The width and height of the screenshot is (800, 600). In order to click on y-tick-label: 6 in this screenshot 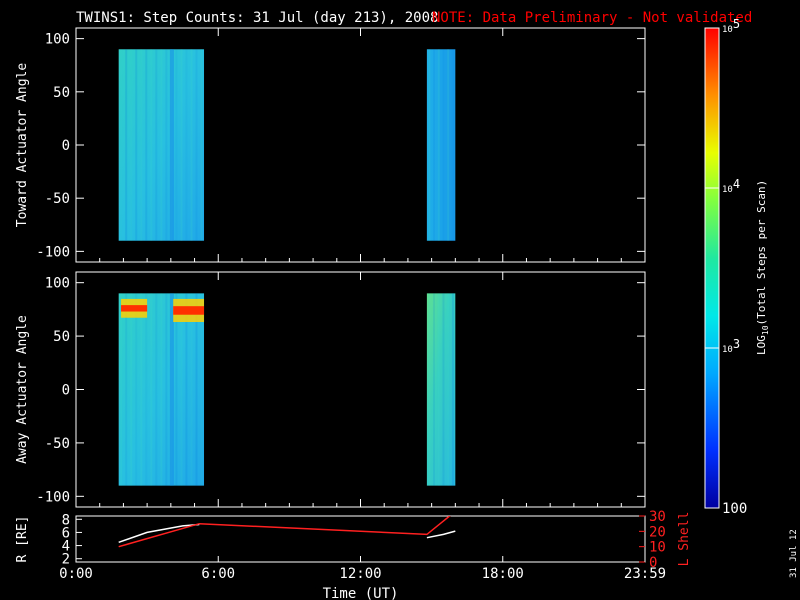, I will do `click(66, 533)`.